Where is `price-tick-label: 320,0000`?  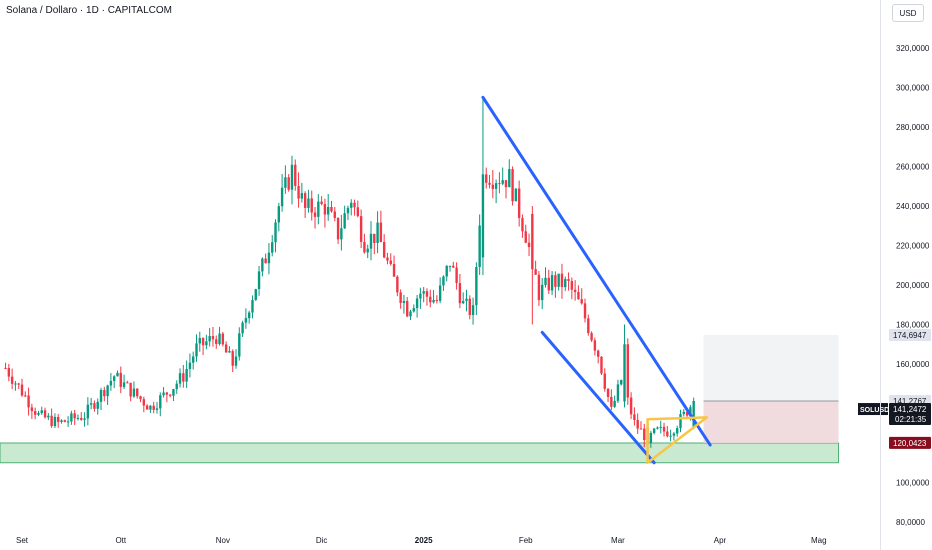 price-tick-label: 320,0000 is located at coordinates (913, 48).